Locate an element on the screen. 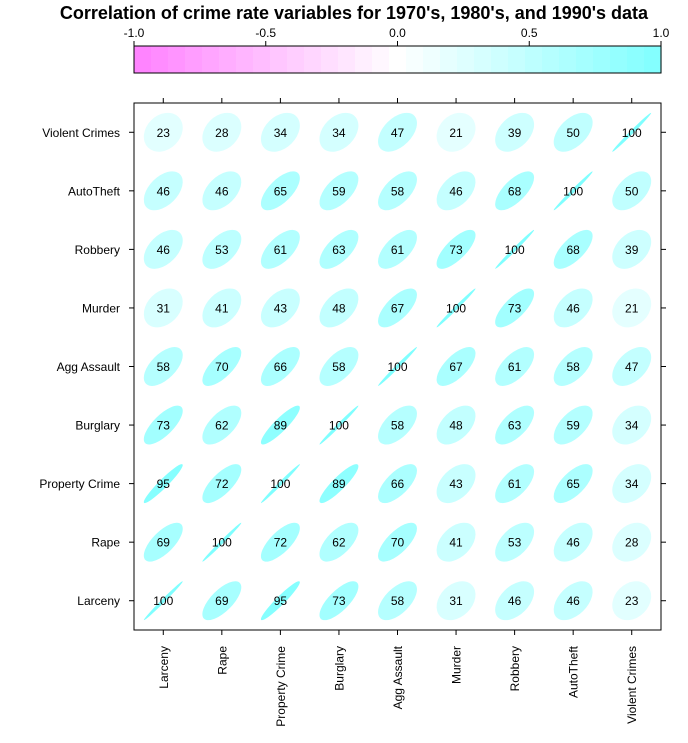  cell-value-label: 63 is located at coordinates (339, 250).